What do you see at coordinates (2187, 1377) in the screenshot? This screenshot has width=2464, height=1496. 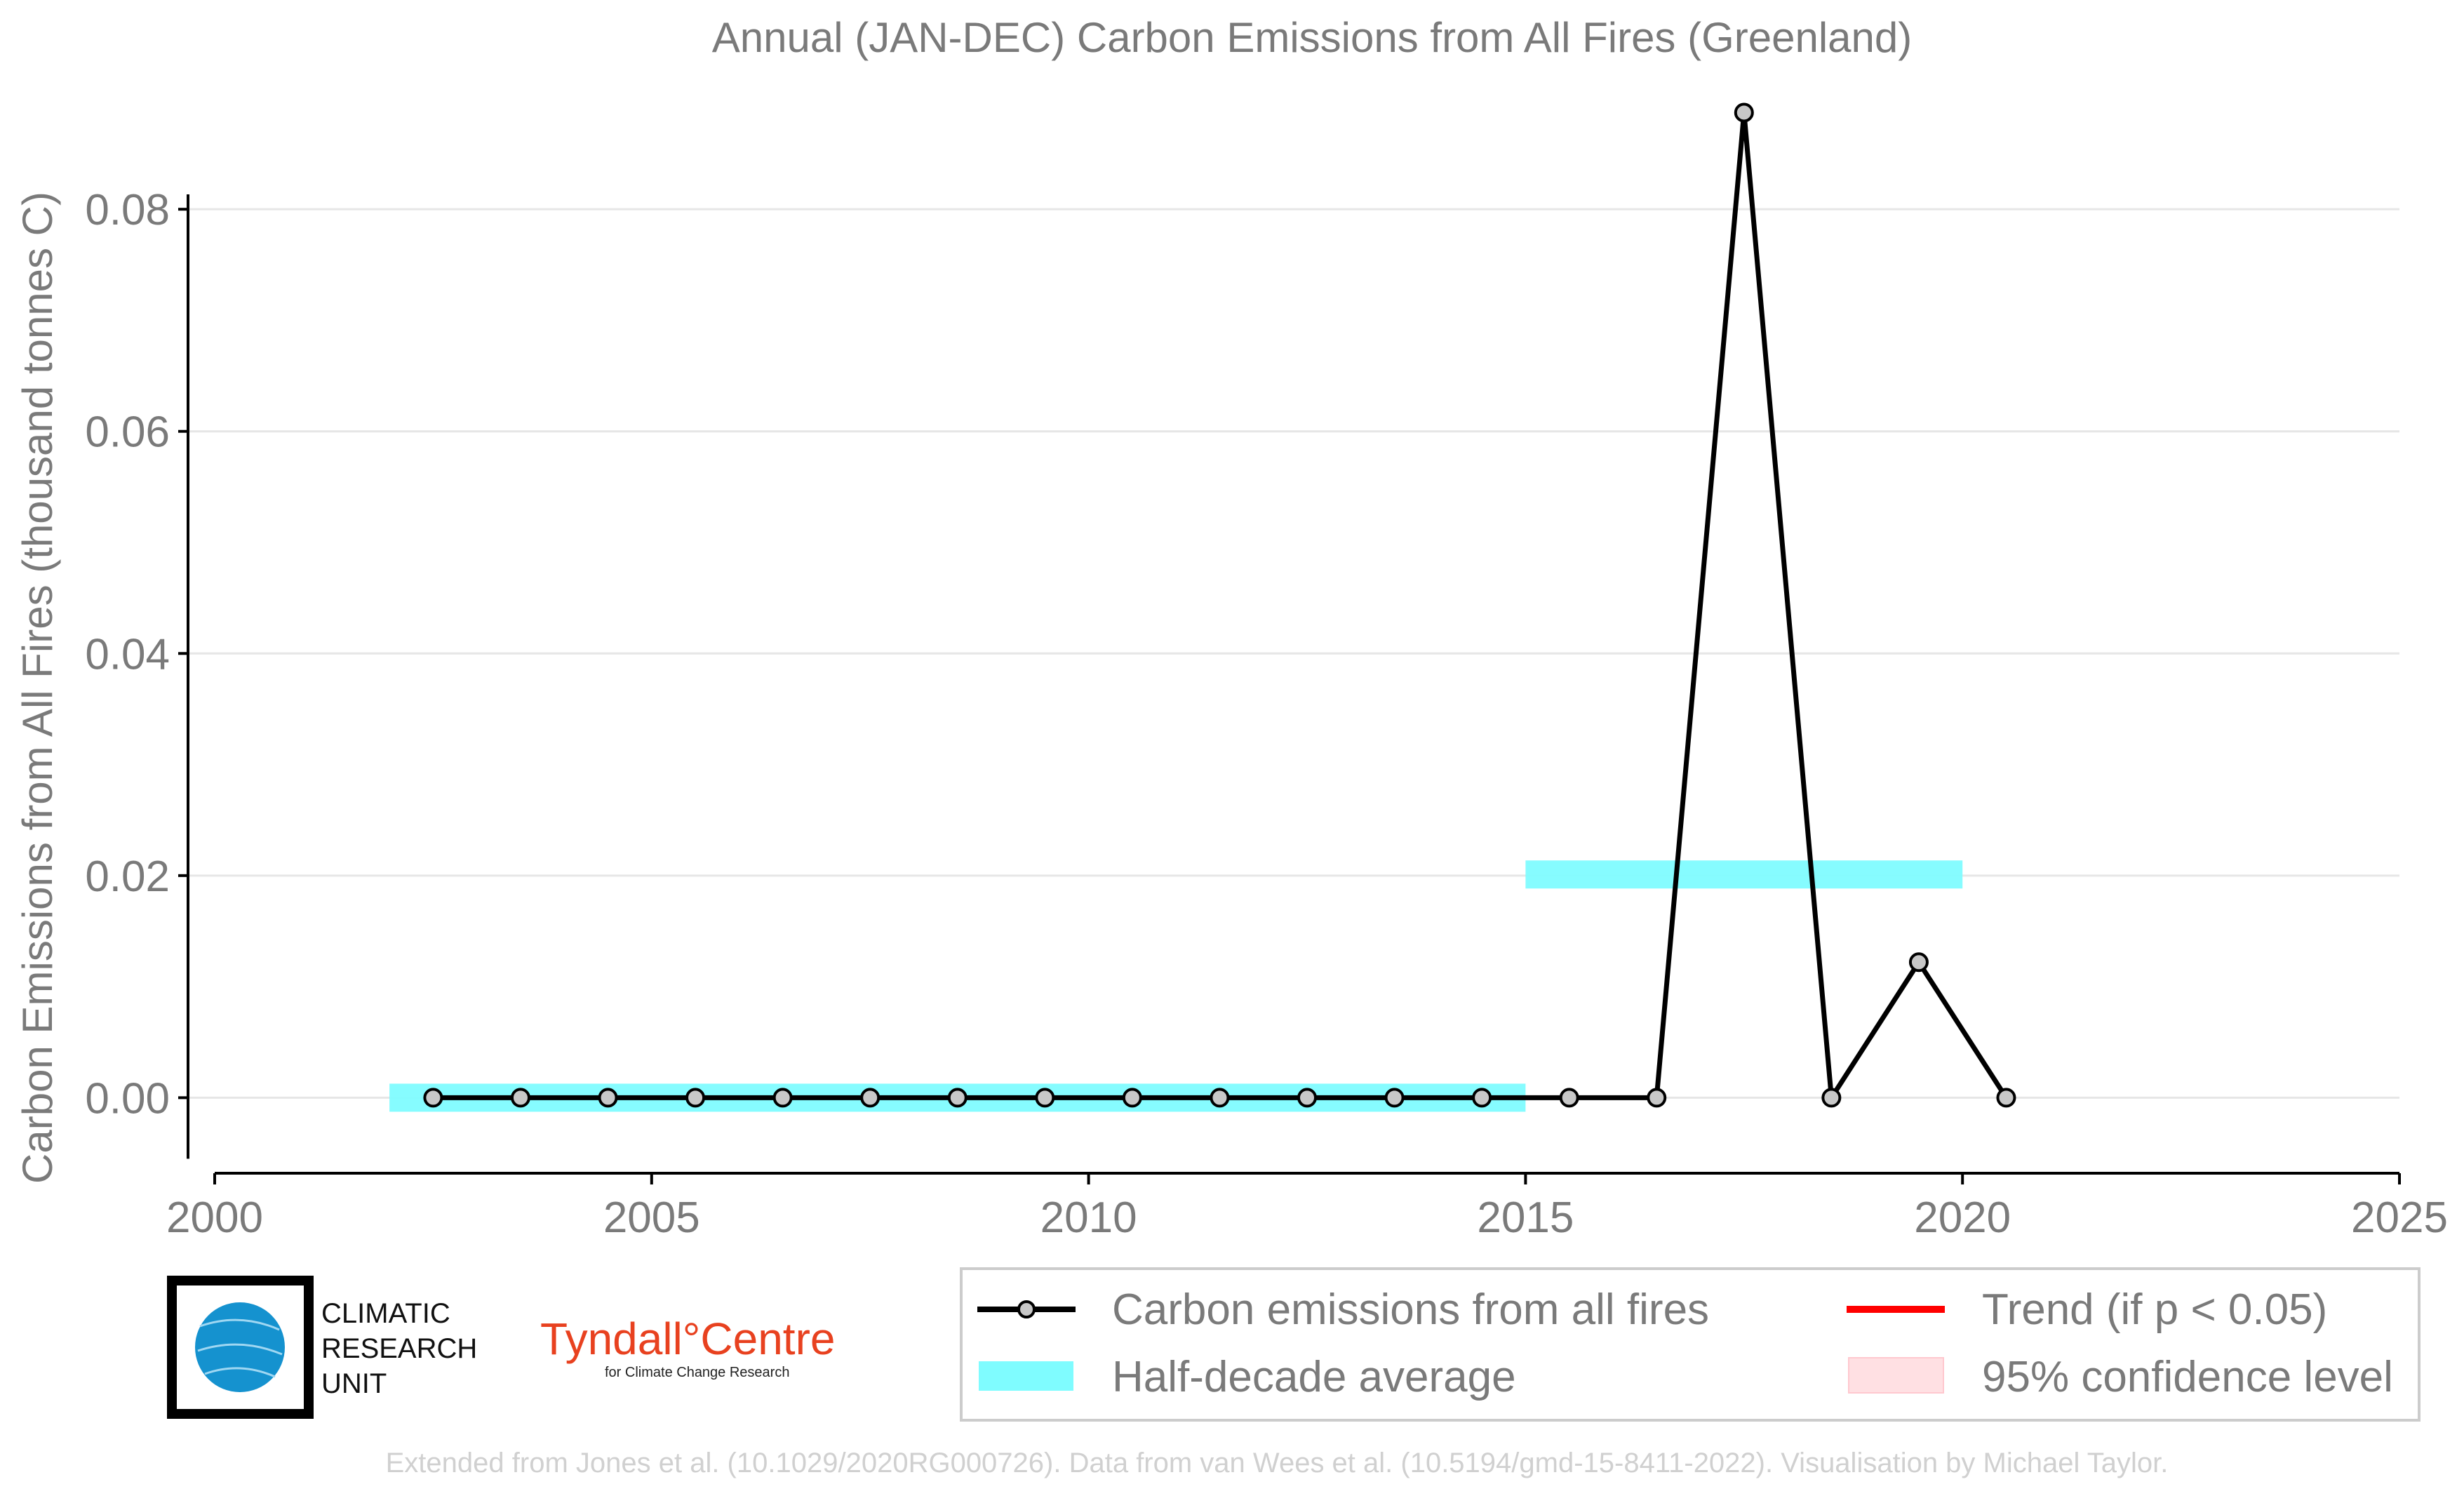 I see `legend-label-confidence: 95% confidence level` at bounding box center [2187, 1377].